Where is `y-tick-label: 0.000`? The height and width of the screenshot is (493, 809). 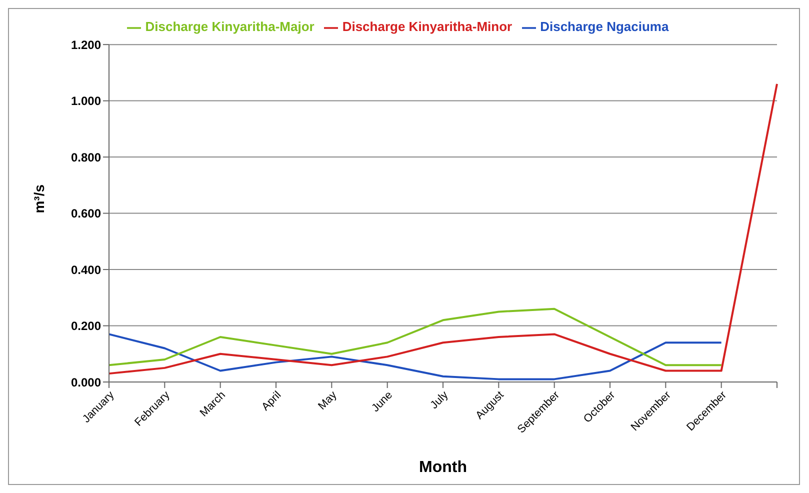 y-tick-label: 0.000 is located at coordinates (86, 382).